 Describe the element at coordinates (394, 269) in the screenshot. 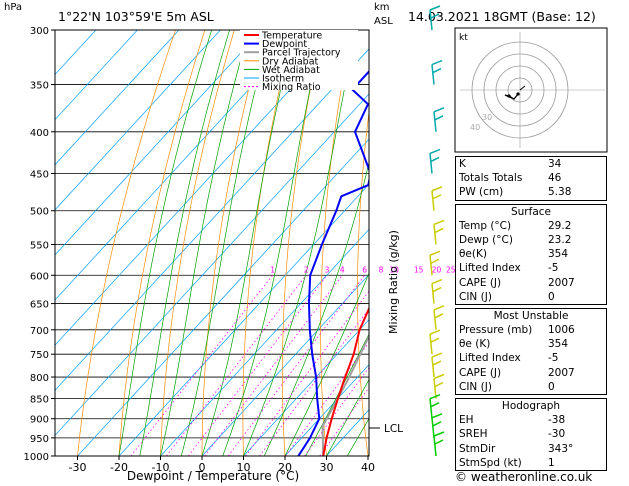

I see `mixing-ratio-label: 10` at that location.